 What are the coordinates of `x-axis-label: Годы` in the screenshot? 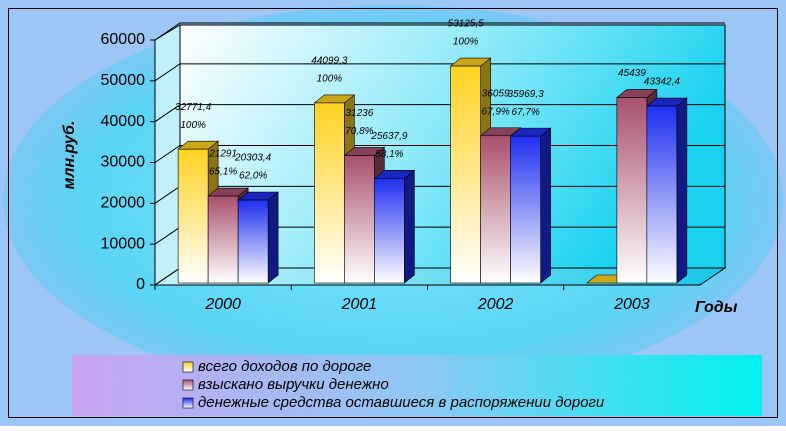 It's located at (716, 307).